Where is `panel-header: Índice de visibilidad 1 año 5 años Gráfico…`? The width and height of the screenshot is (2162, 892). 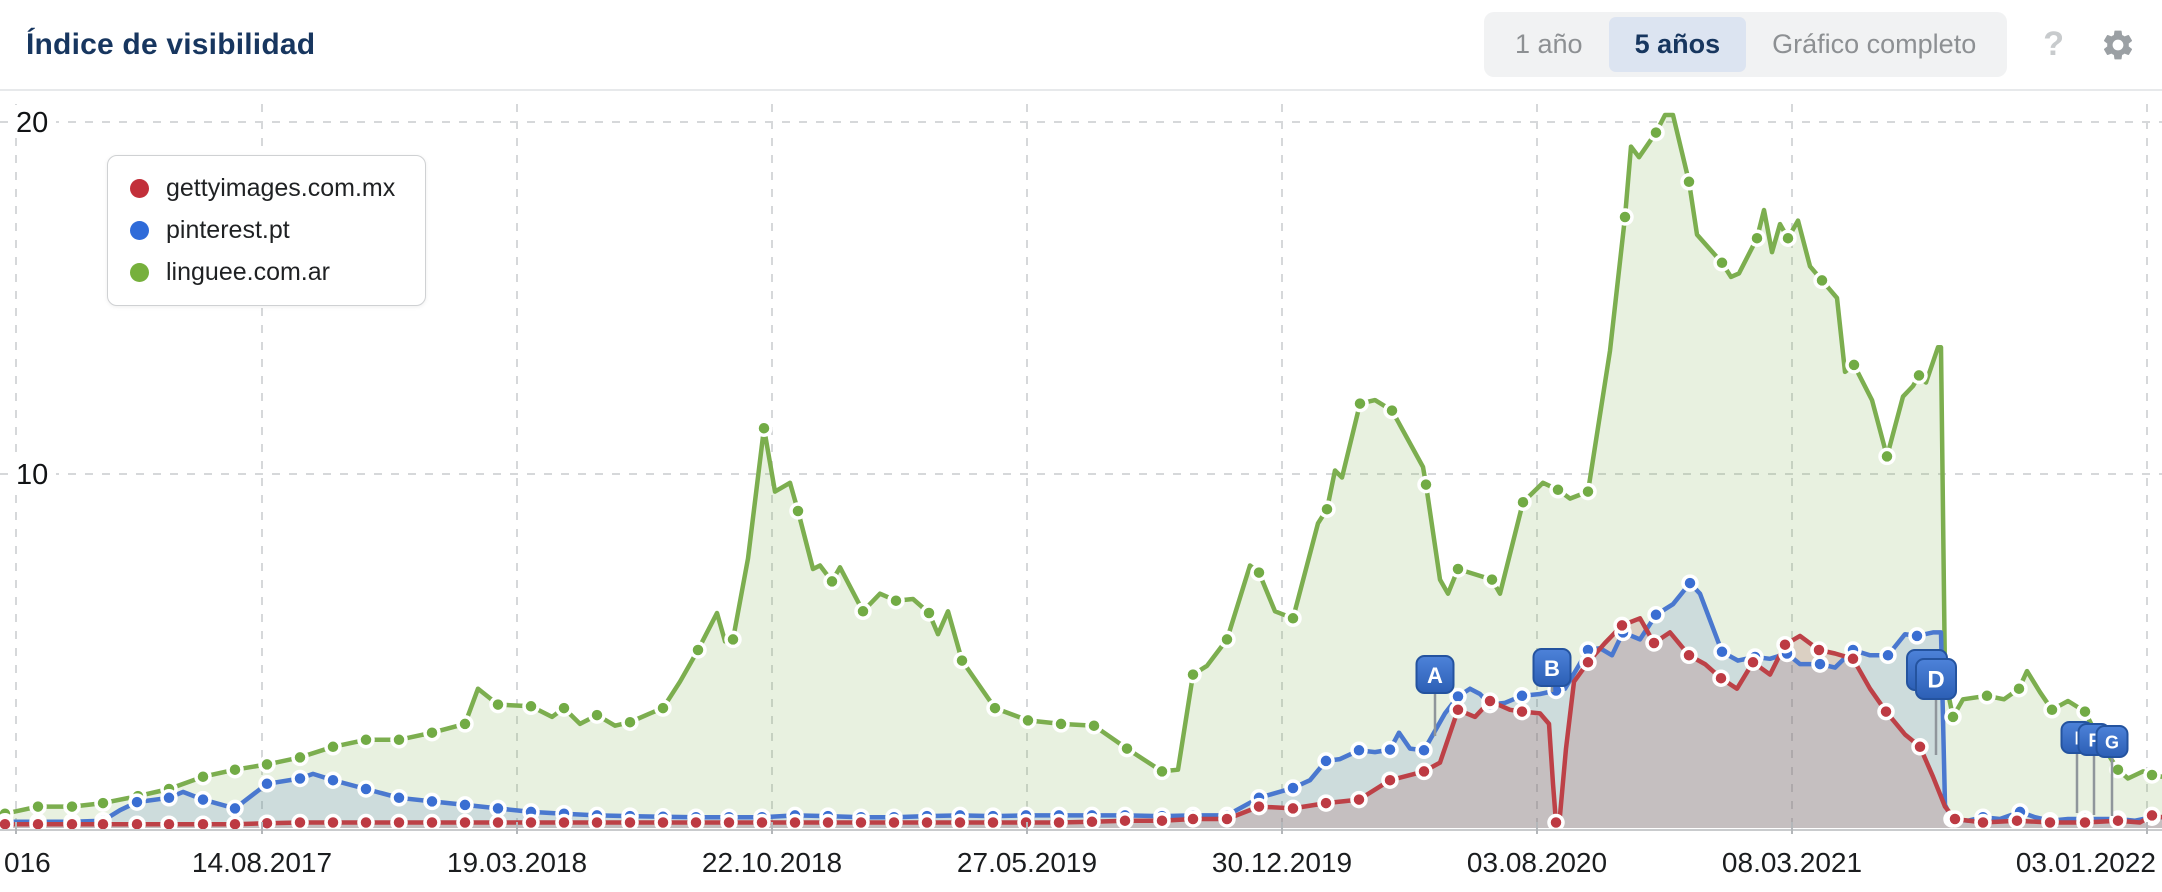 panel-header: Índice de visibilidad 1 año 5 años Gráfico… is located at coordinates (1081, 45).